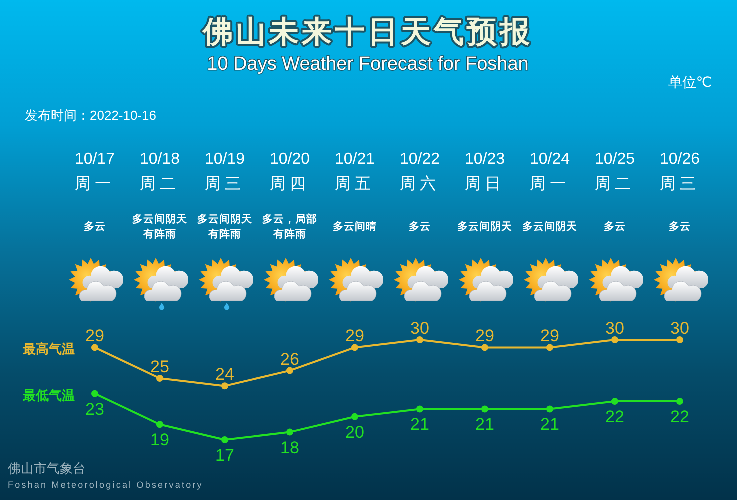 The height and width of the screenshot is (500, 737). Describe the element at coordinates (95, 409) in the screenshot. I see `data-label: 23` at that location.